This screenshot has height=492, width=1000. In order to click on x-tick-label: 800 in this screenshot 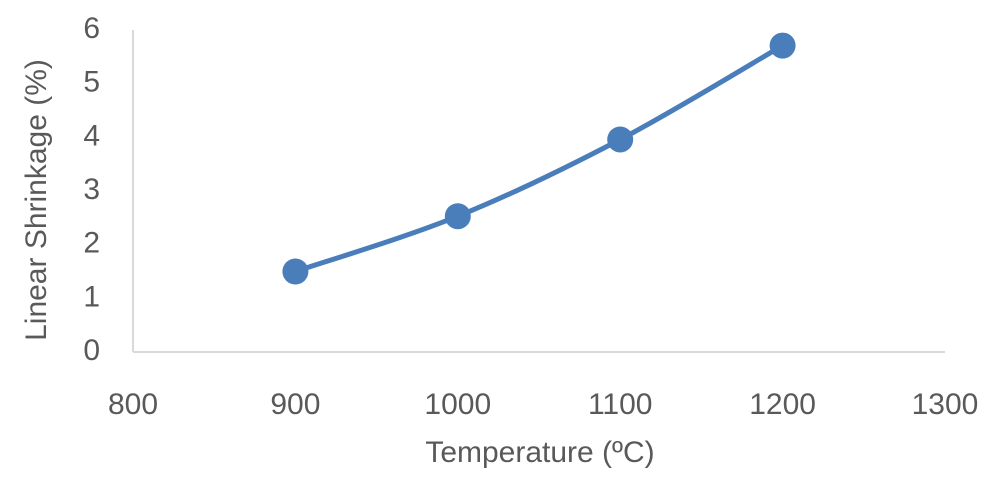, I will do `click(133, 404)`.